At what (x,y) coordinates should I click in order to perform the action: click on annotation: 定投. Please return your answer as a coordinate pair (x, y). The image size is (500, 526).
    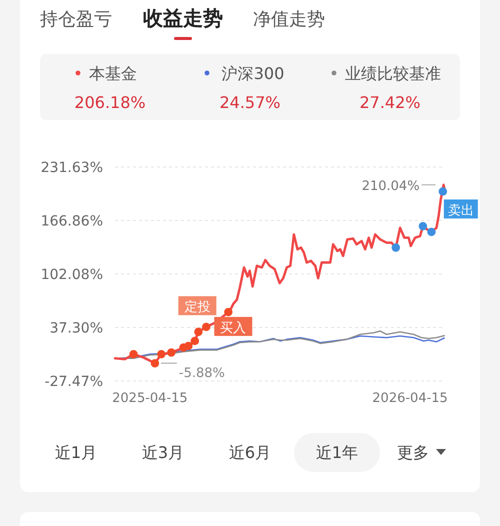
    Looking at the image, I should click on (197, 308).